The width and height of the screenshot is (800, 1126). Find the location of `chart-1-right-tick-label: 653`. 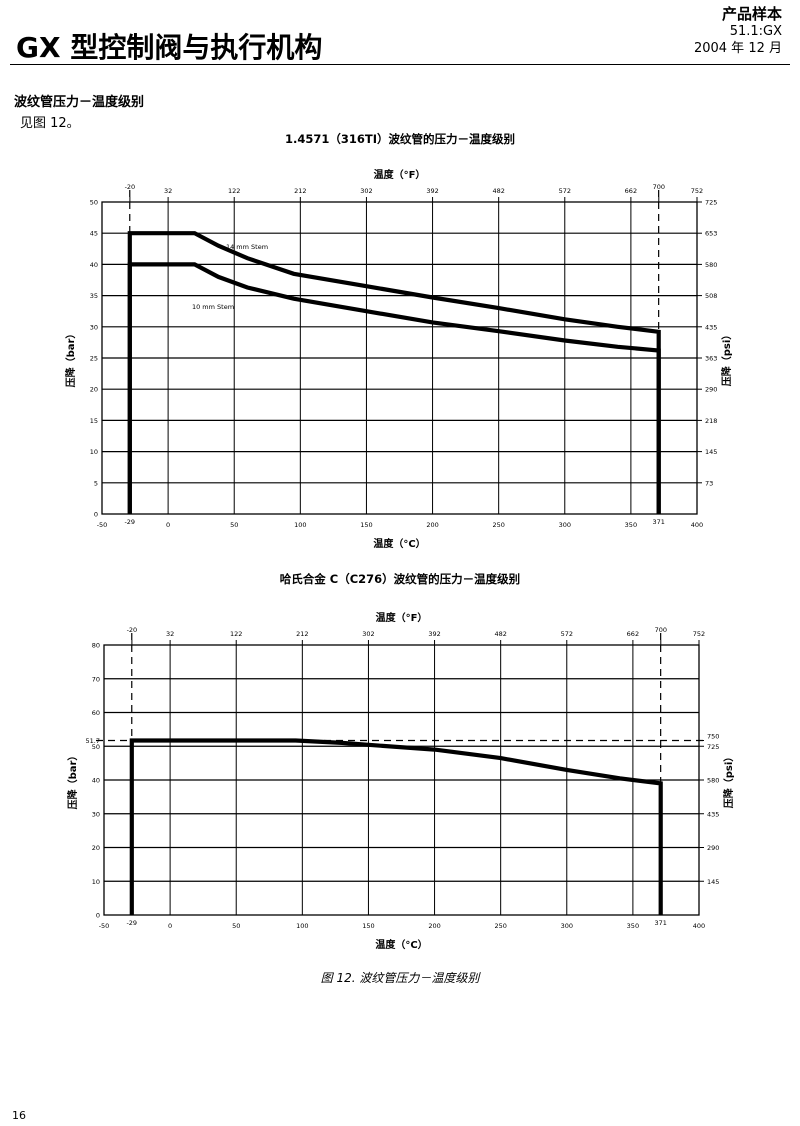

chart-1-right-tick-label: 653 is located at coordinates (711, 234).